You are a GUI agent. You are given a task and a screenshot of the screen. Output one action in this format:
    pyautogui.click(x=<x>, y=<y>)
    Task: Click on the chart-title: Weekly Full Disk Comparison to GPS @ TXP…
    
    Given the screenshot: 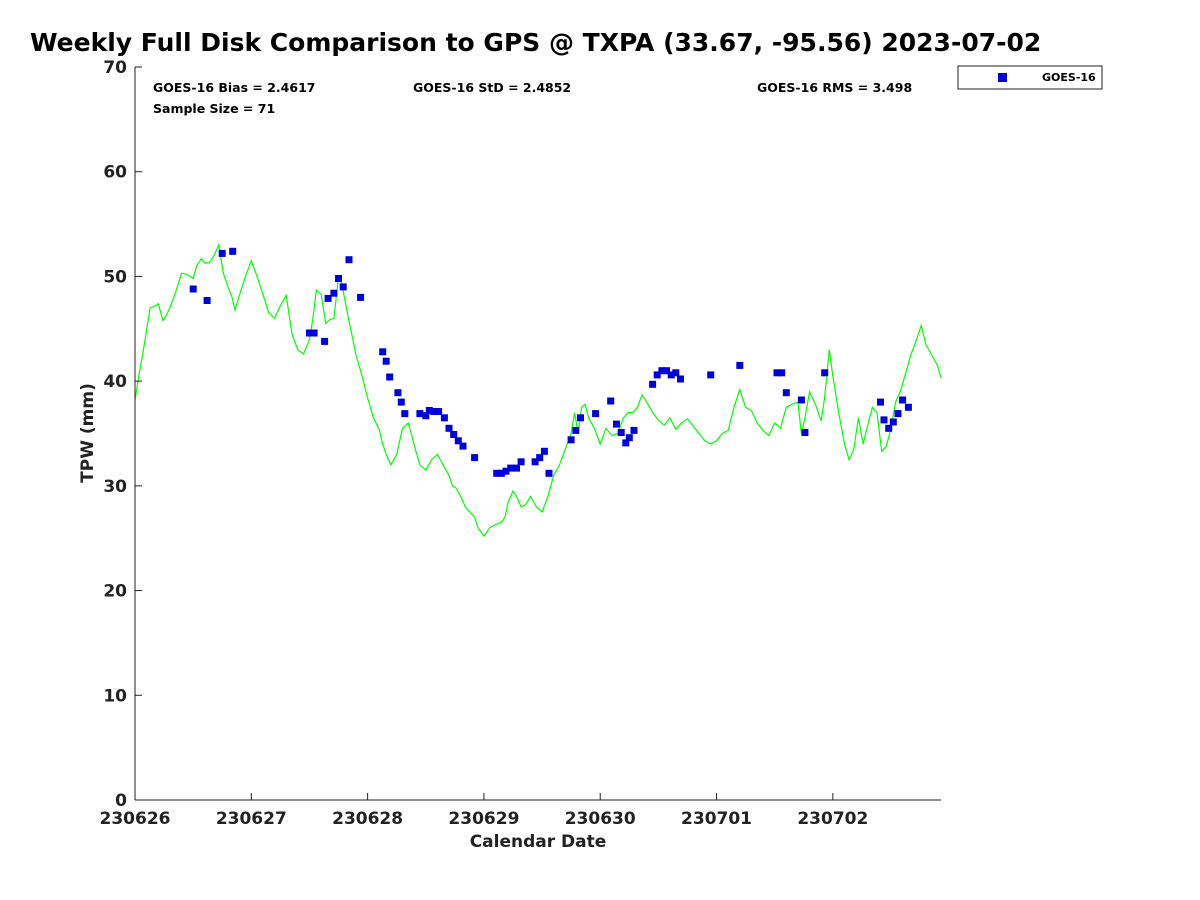 What is the action you would take?
    pyautogui.click(x=536, y=42)
    